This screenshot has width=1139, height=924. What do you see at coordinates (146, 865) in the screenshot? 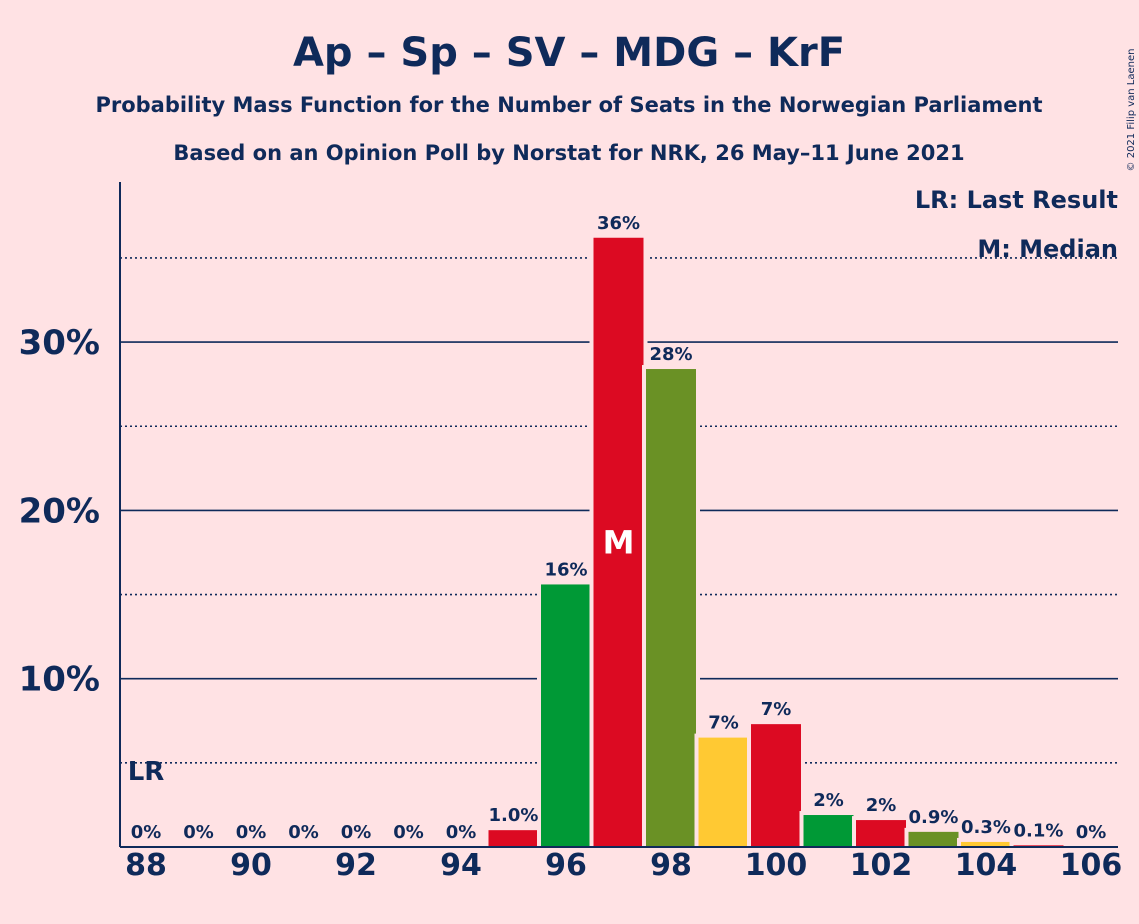
I see `x-tick-label: 88` at bounding box center [146, 865].